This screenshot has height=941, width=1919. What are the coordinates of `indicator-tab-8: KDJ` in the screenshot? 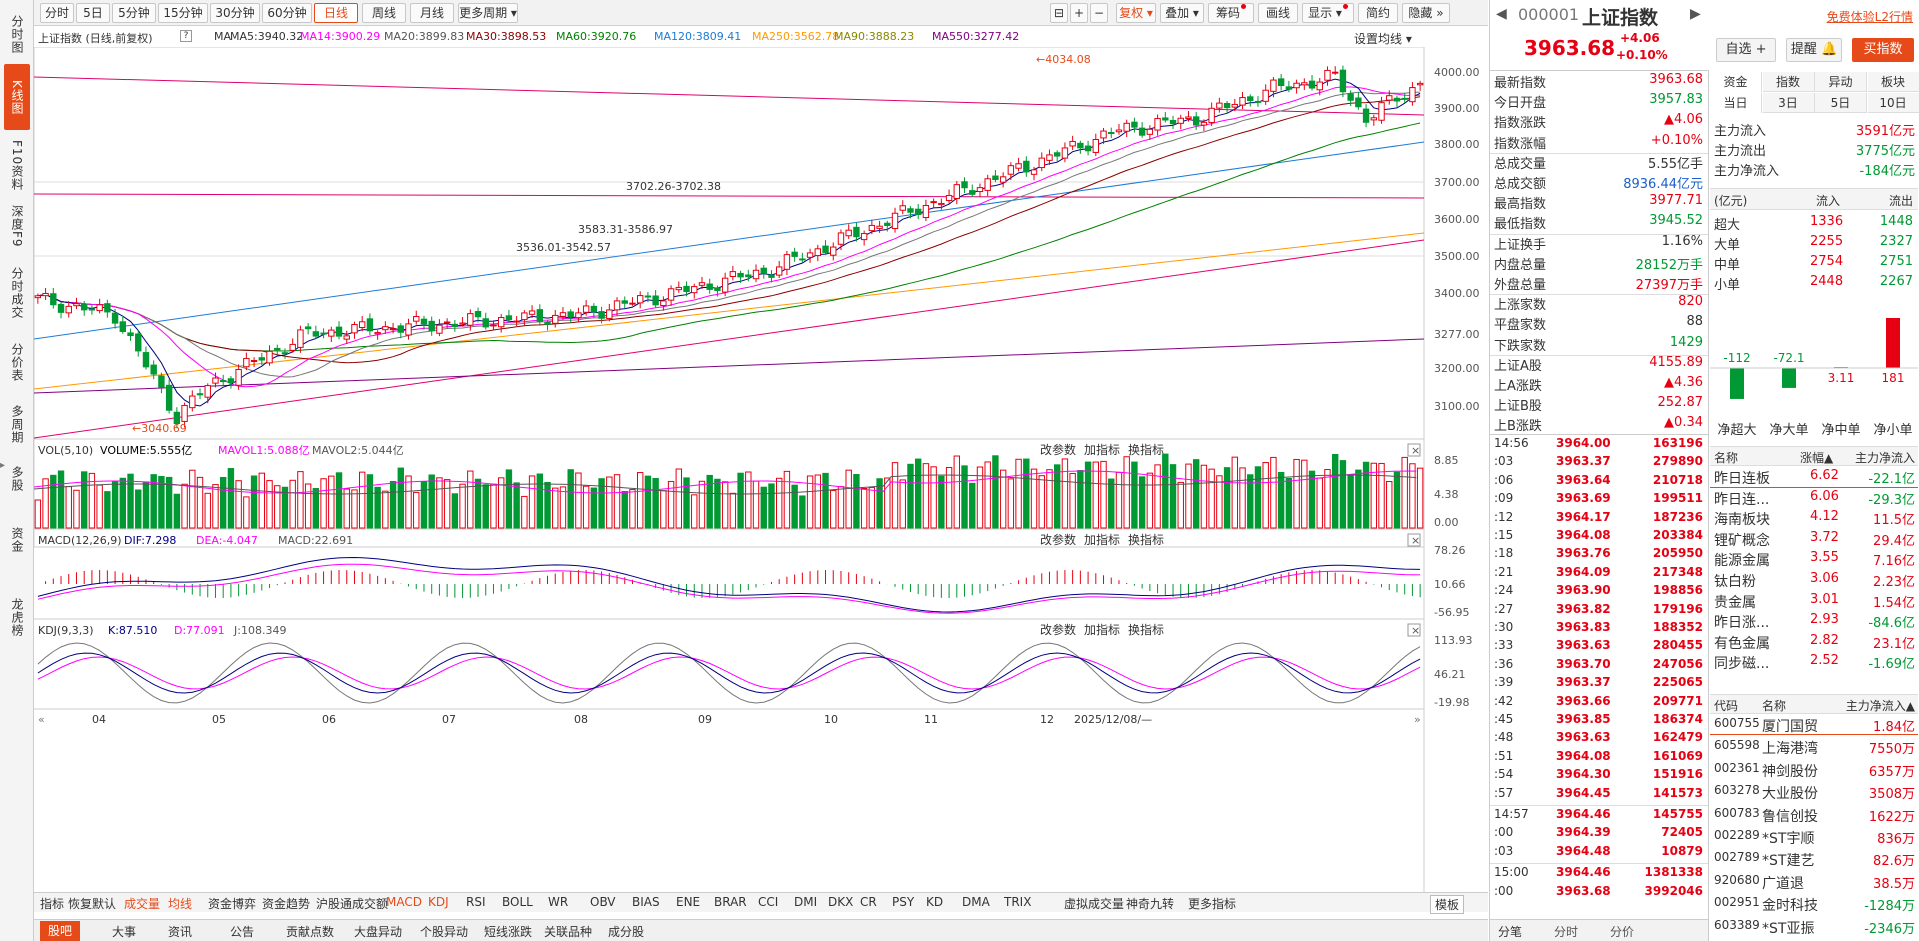 It's located at (438, 902).